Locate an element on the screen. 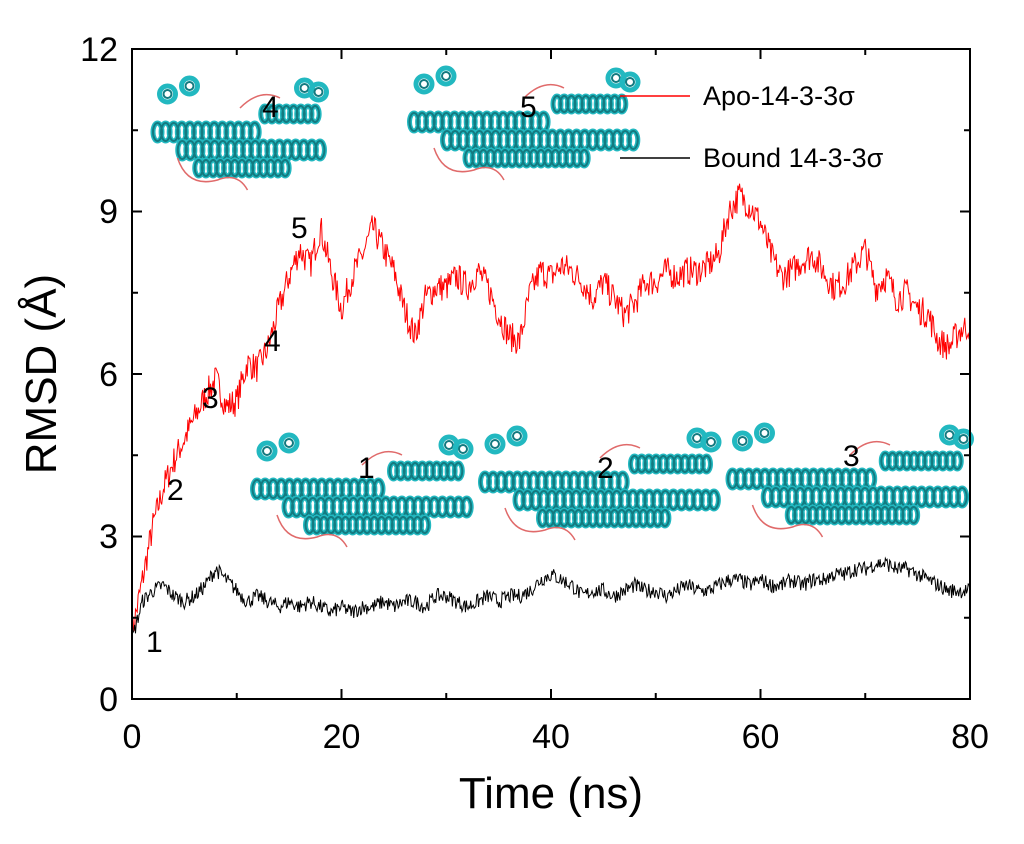 This screenshot has width=1024, height=844. x-tick-label-20: 20 is located at coordinates (342, 737).